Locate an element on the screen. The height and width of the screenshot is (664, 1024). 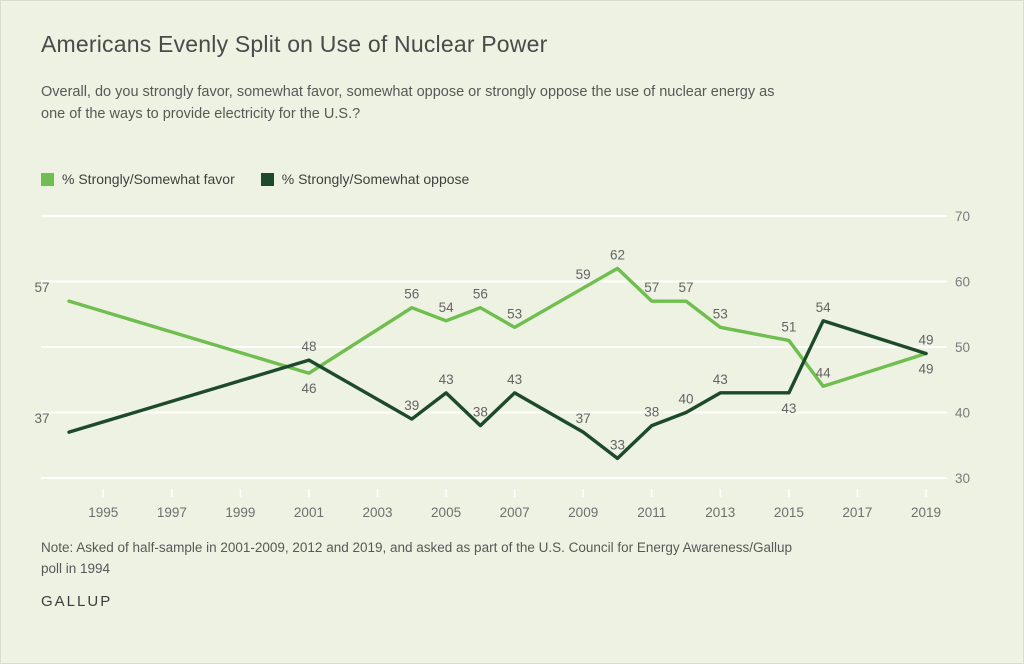
point-label: 51 is located at coordinates (788, 326).